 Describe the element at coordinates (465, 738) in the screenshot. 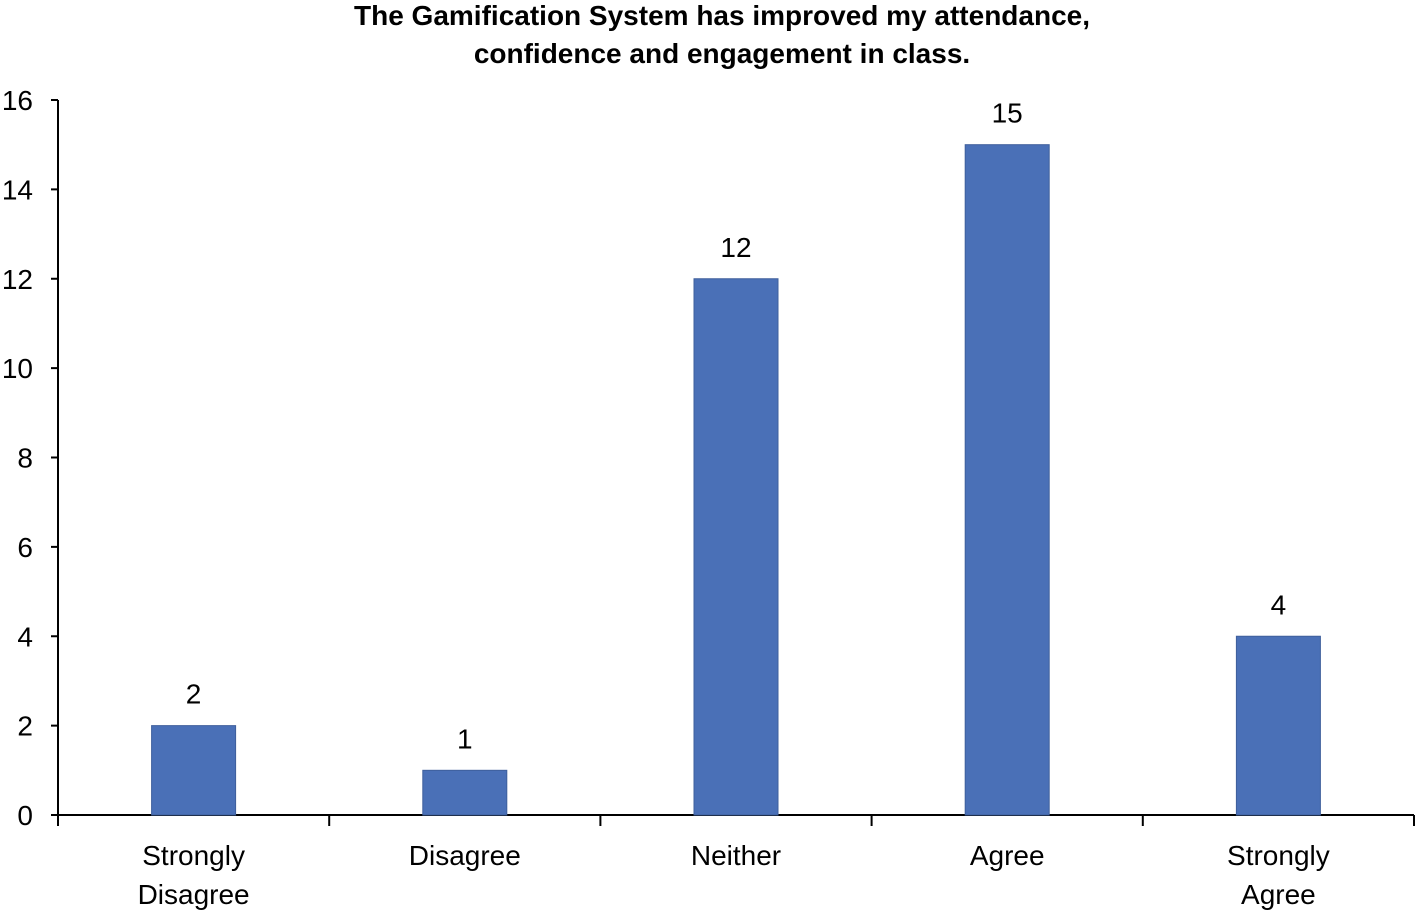

I see `data-label: 1` at that location.